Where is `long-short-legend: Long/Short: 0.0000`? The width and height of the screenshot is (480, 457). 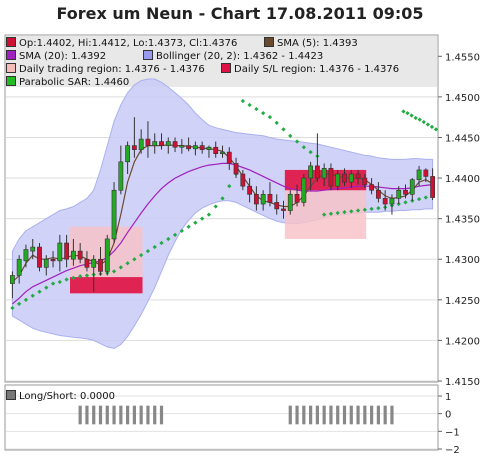 long-short-legend: Long/Short: 0.0000 is located at coordinates (60, 396).